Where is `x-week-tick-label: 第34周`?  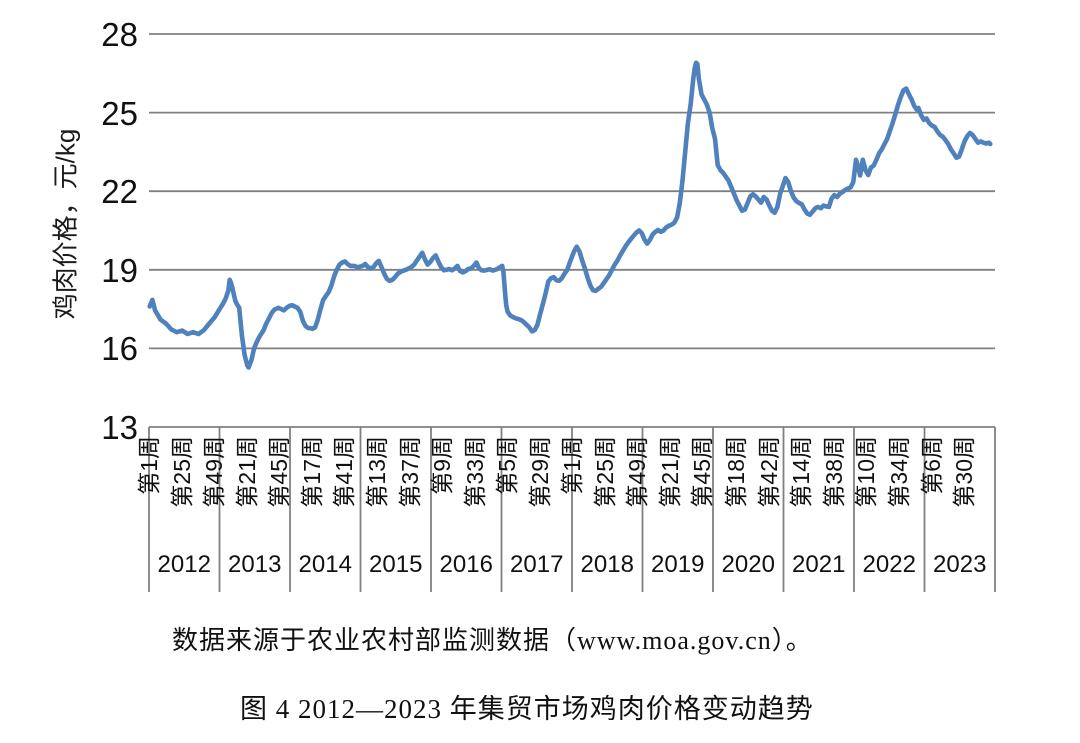
x-week-tick-label: 第34周 is located at coordinates (898, 472).